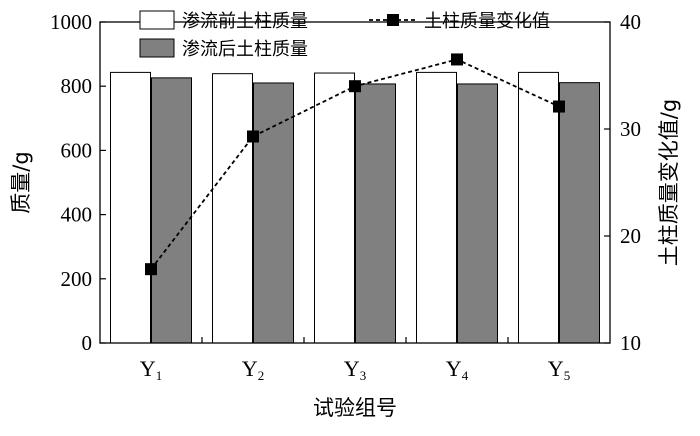 The height and width of the screenshot is (436, 700). What do you see at coordinates (355, 369) in the screenshot?
I see `x-tick-label: Y3` at bounding box center [355, 369].